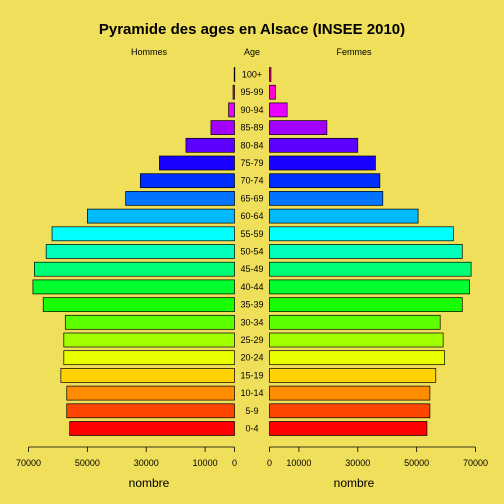  What do you see at coordinates (357, 463) in the screenshot?
I see `right-tick-label: 30000` at bounding box center [357, 463].